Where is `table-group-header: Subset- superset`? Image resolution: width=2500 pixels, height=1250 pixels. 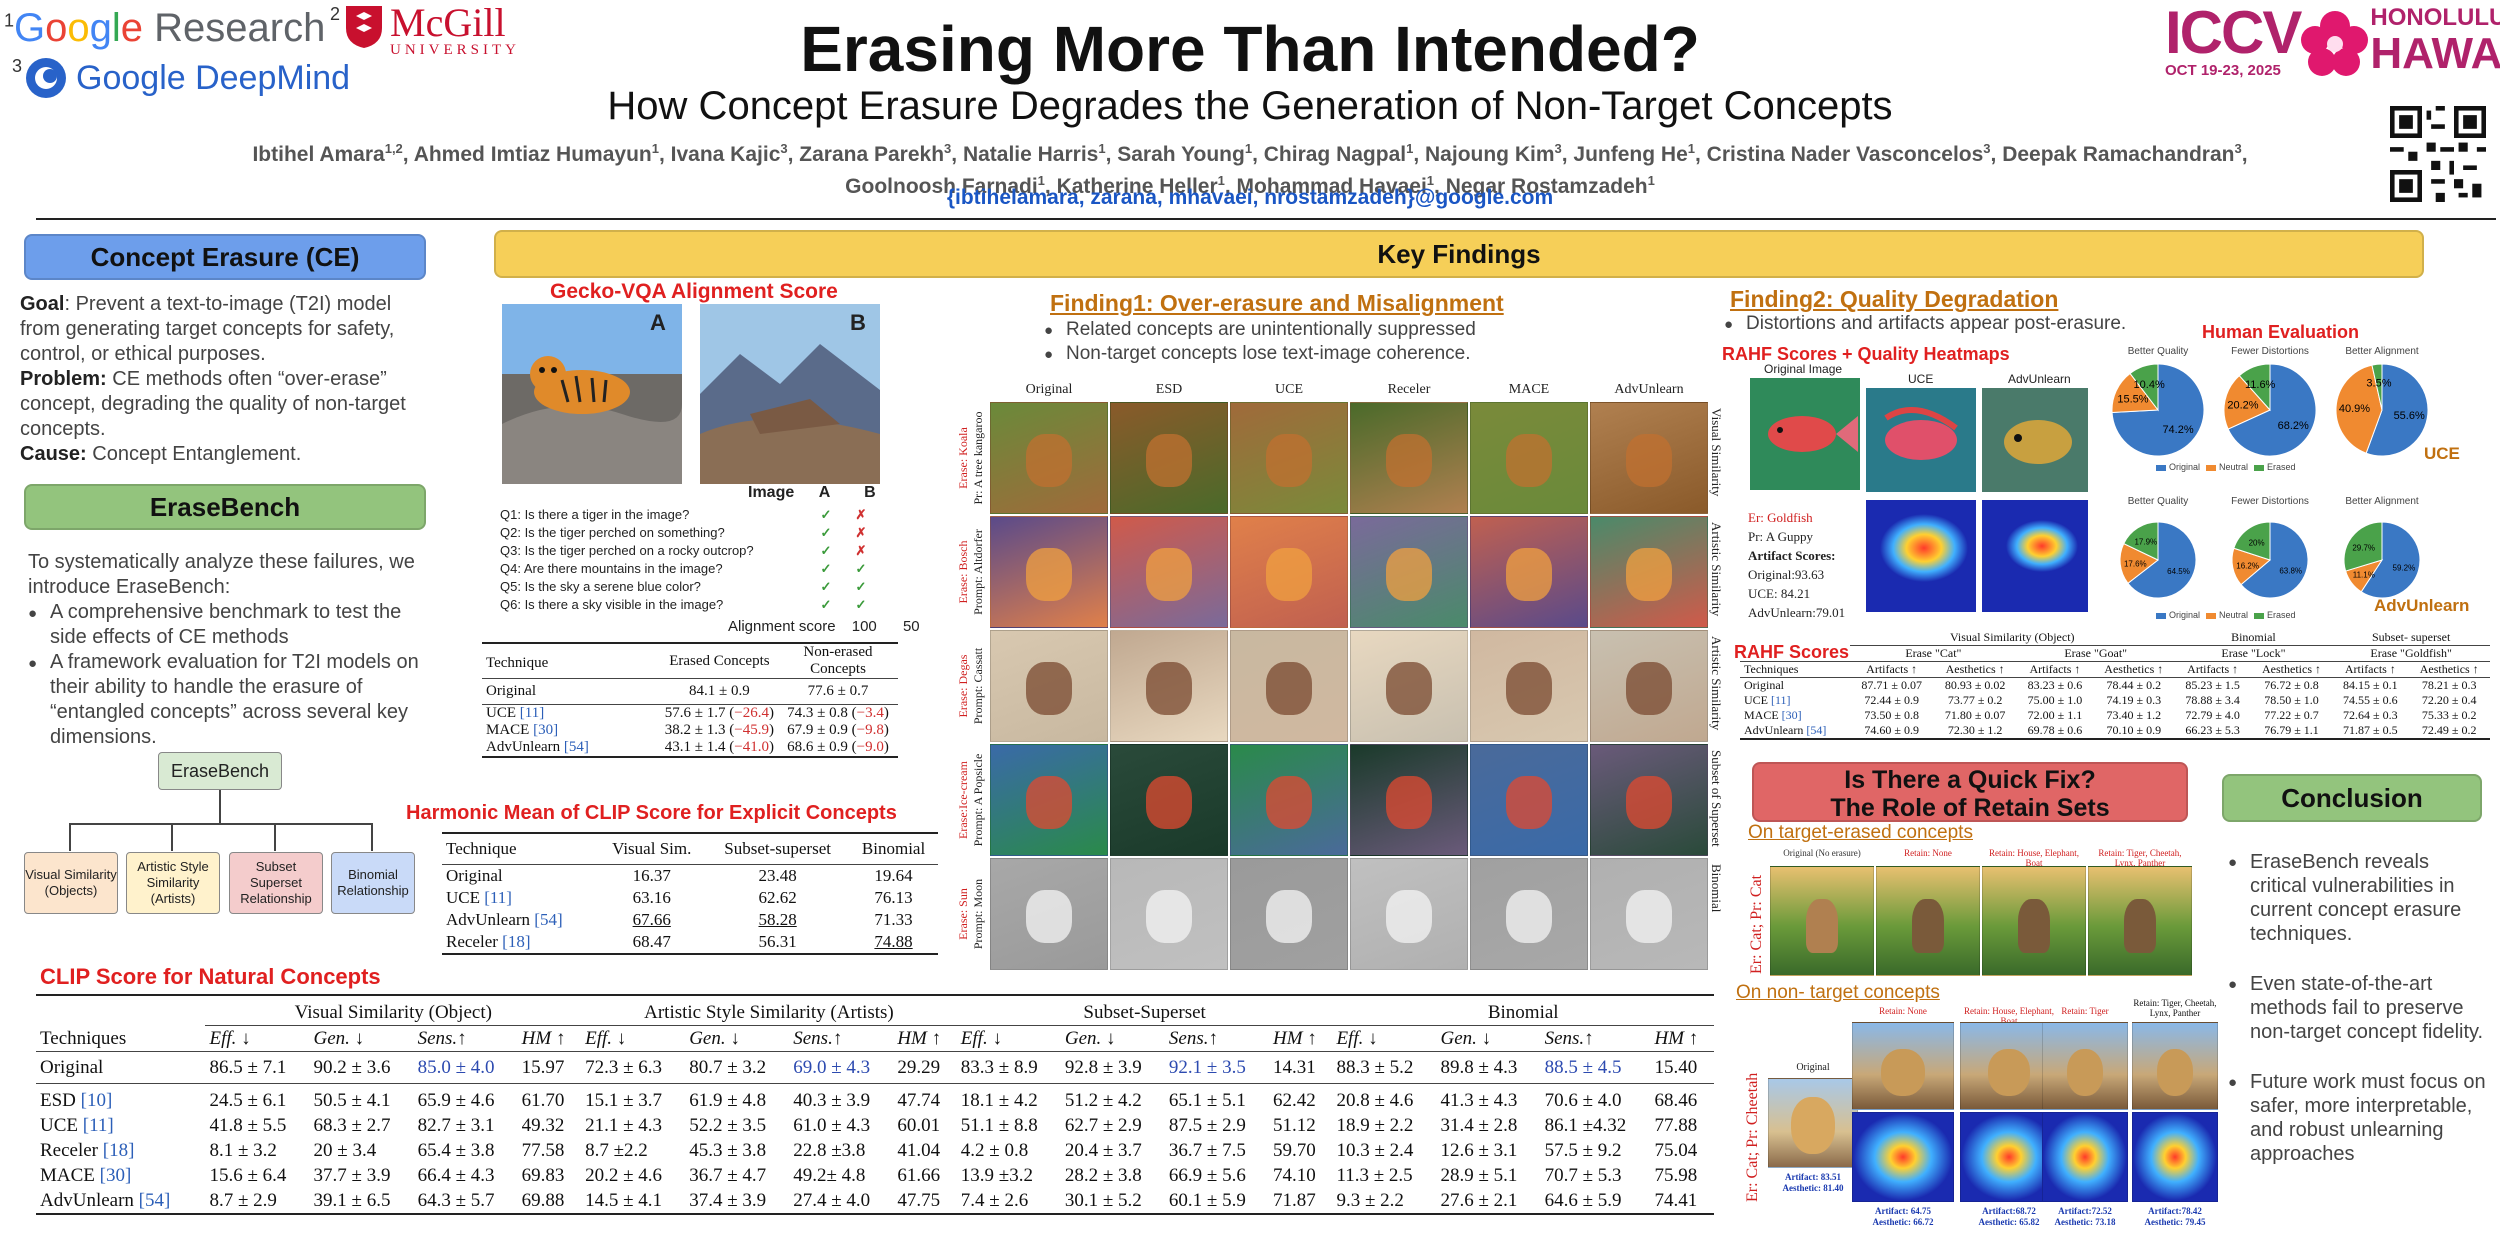 table-group-header: Subset- superset is located at coordinates (2411, 637).